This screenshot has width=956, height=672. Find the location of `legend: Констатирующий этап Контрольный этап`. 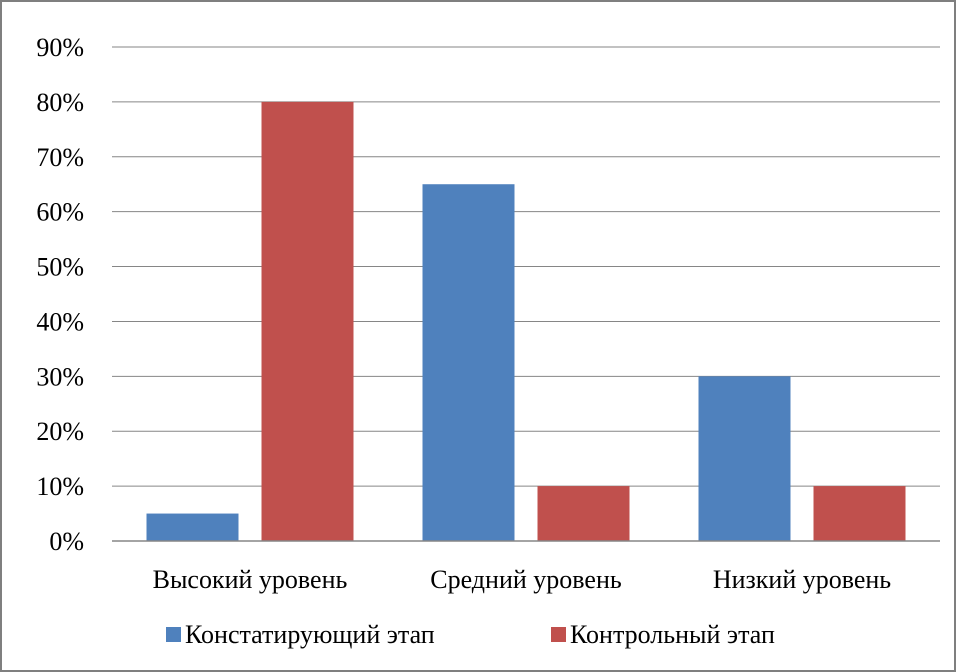

legend: Констатирующий этап Контрольный этап is located at coordinates (470, 634).